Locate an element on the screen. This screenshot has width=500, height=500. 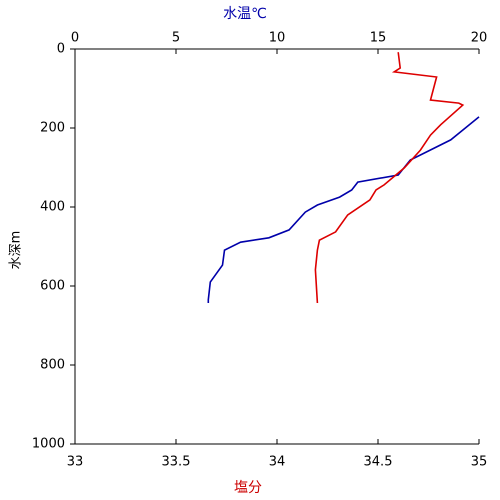
y-tick-label: 1000 is located at coordinates (48, 444).